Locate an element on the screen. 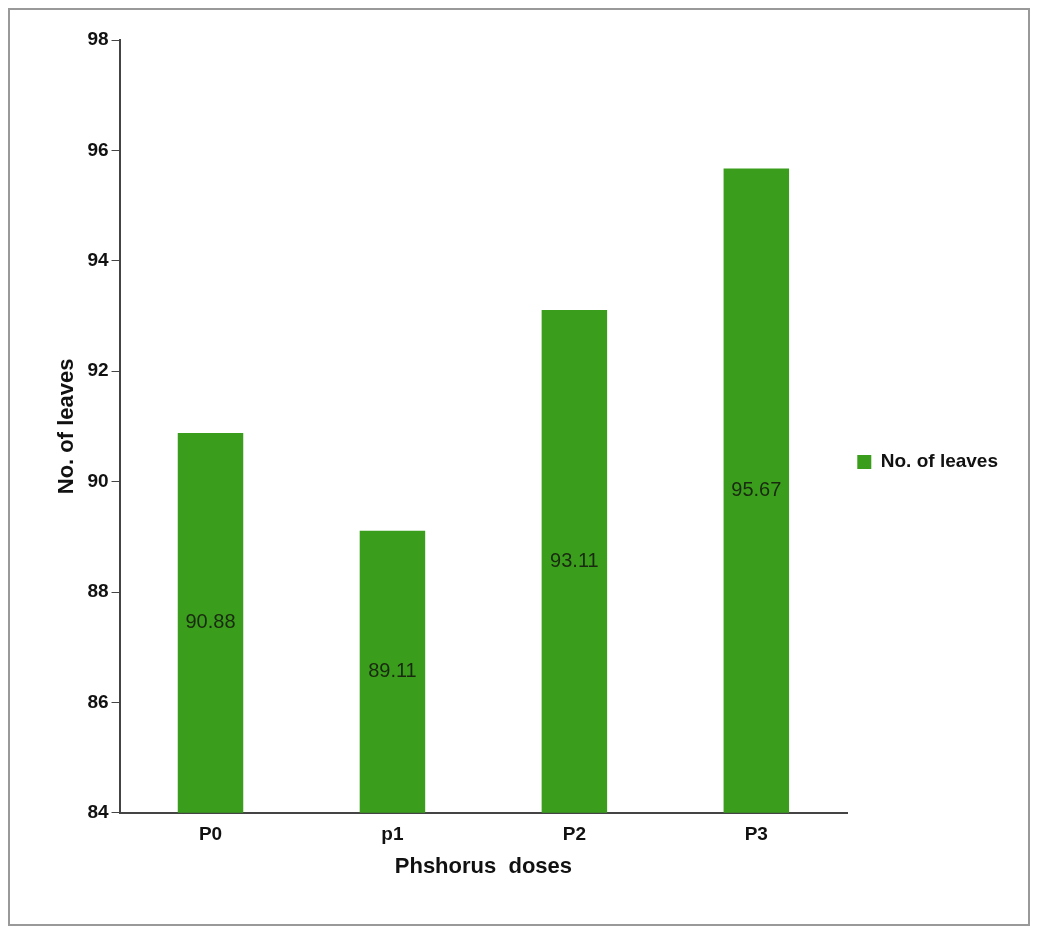  y-tick-label: 92 is located at coordinates (98, 370).